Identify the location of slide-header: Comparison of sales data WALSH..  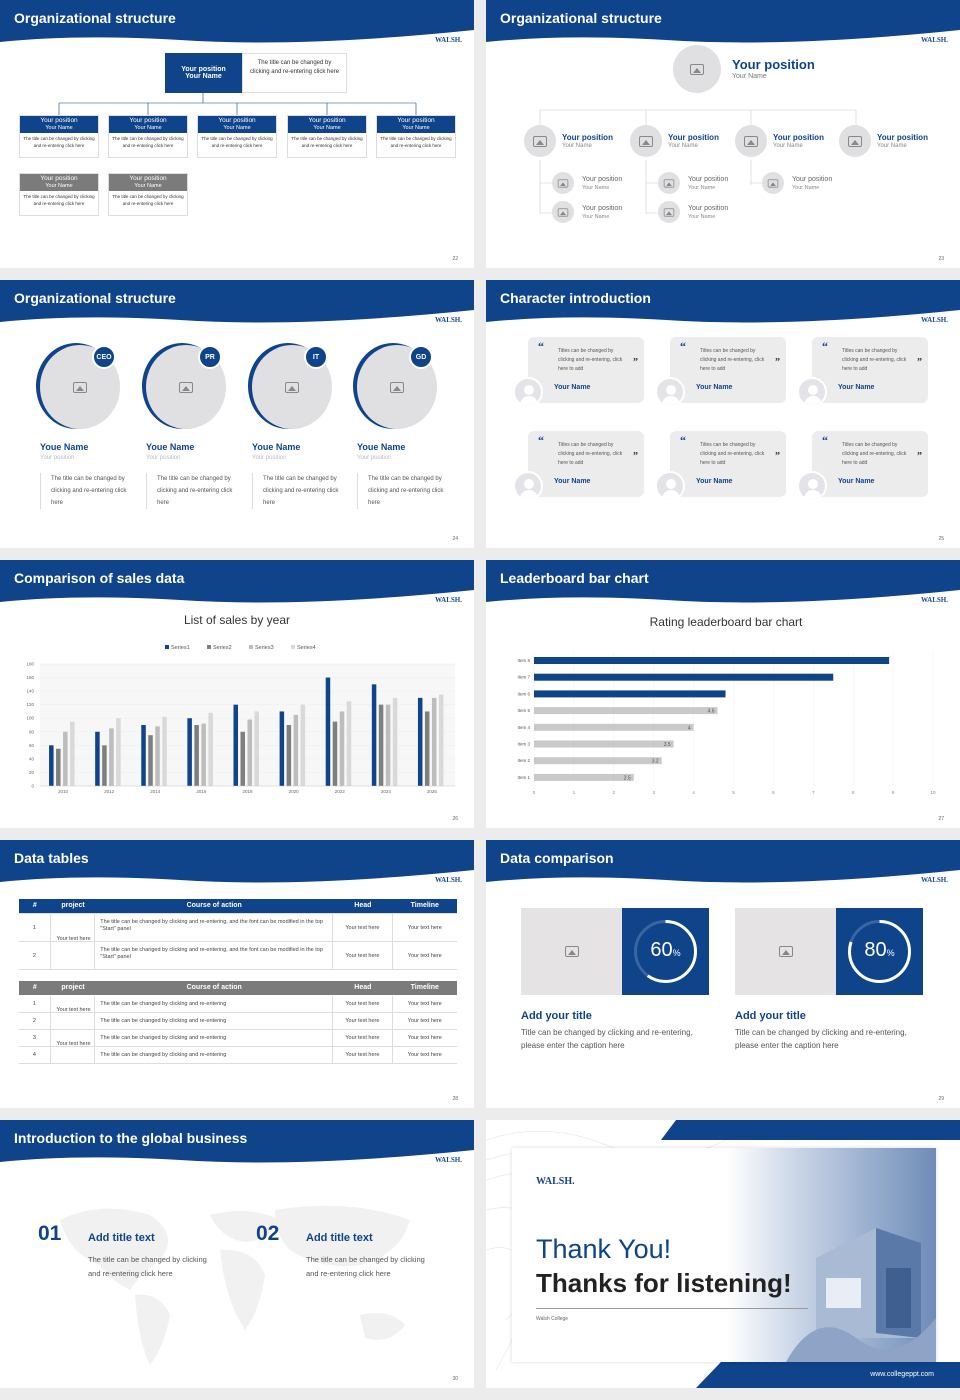
(237, 583).